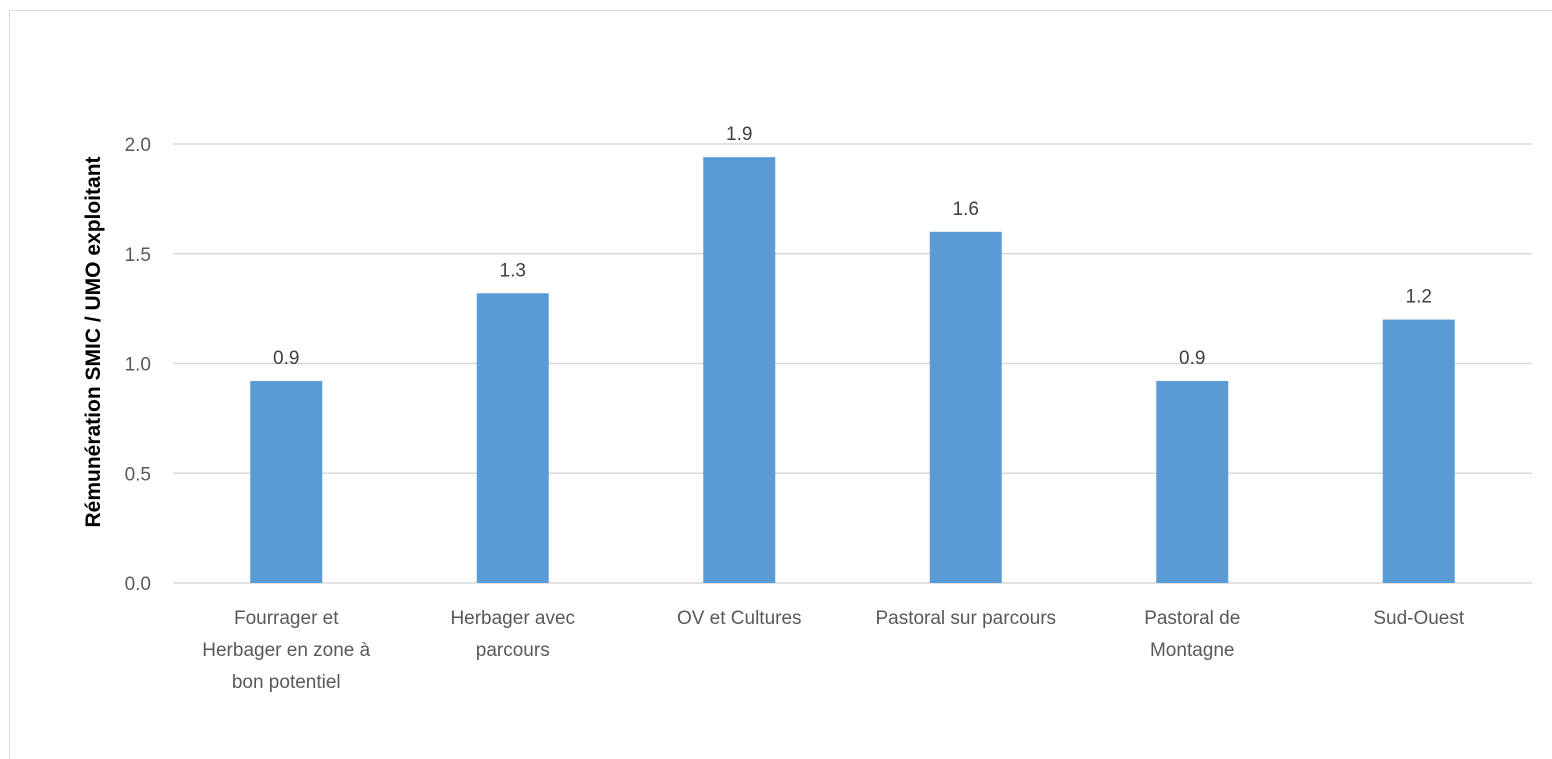  What do you see at coordinates (1192, 634) in the screenshot?
I see `x-category-label: Pastoral de Montagne` at bounding box center [1192, 634].